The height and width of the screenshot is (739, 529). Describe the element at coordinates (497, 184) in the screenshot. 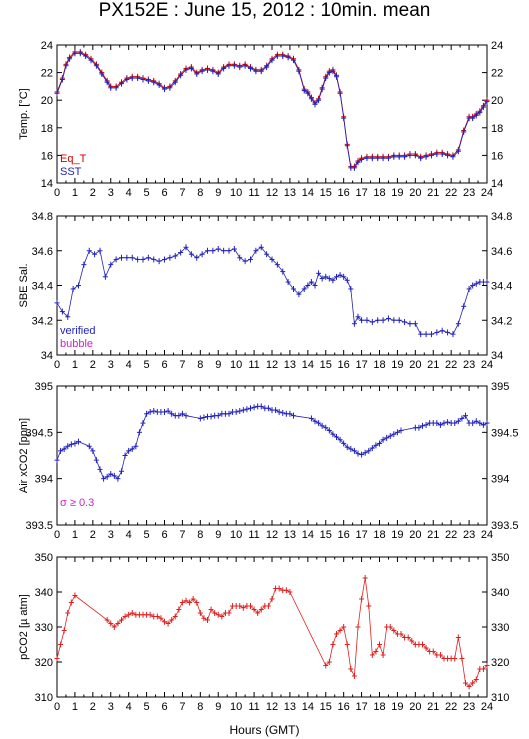

I see `y-tick-label-right: 14` at that location.